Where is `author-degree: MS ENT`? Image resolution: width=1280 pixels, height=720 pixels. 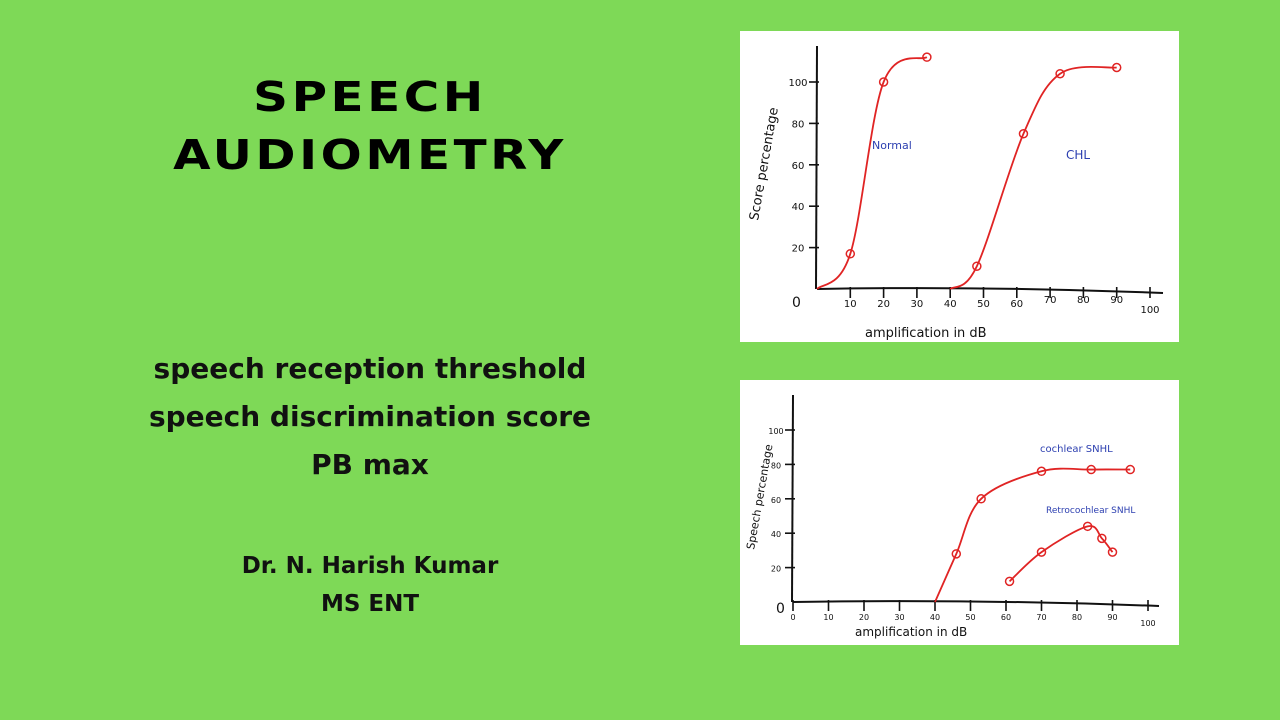
author-degree: MS ENT is located at coordinates (370, 604).